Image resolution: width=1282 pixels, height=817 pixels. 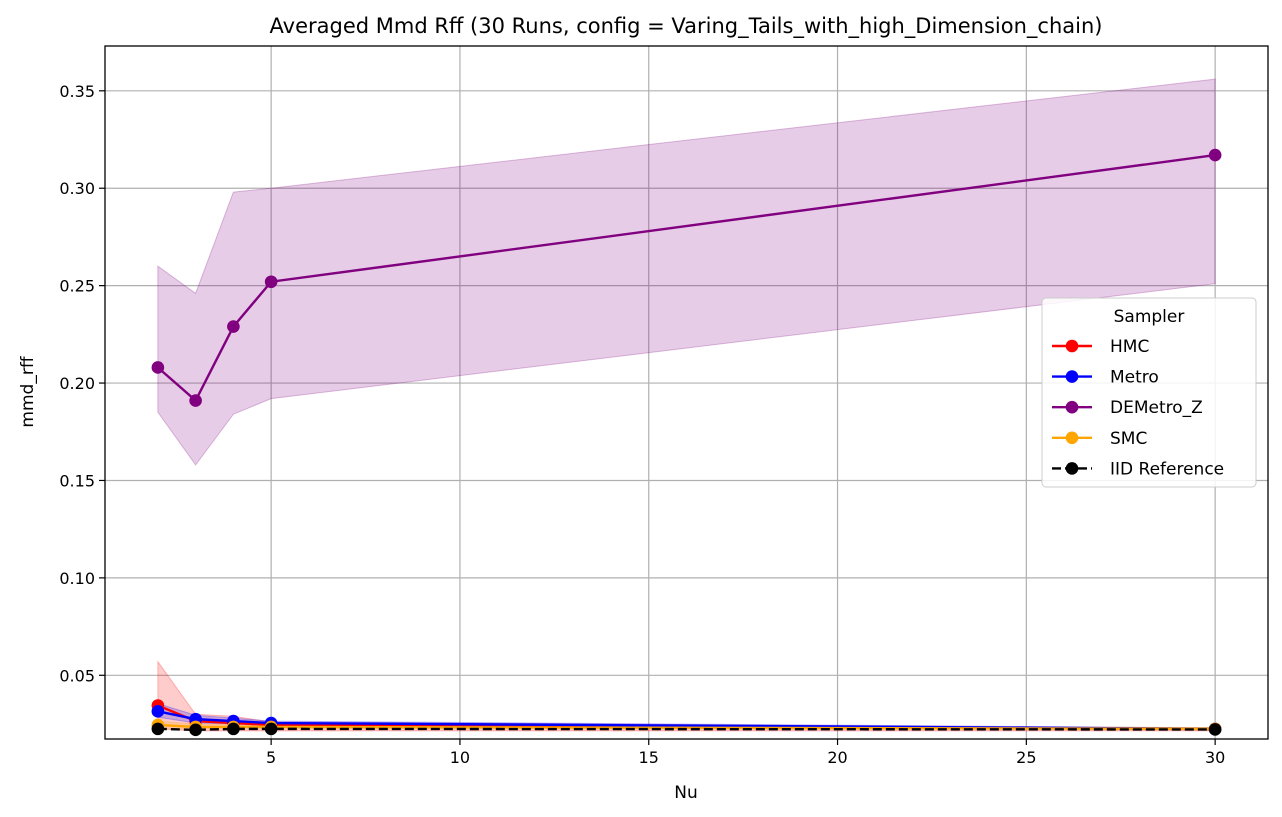 I want to click on y-axis-ticks: 0.05 0.10 0.15 0.20 0.25 0.30 0.35, so click(x=82, y=383).